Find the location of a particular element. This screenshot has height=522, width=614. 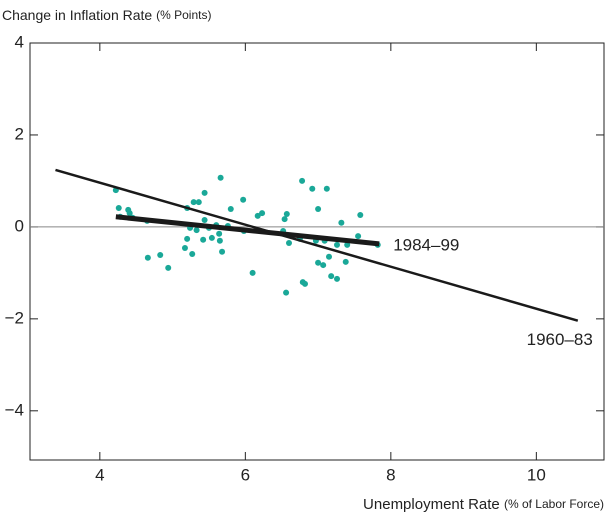

x-axis-label: Unemployment Rate (% of Labor Force) is located at coordinates (483, 504).